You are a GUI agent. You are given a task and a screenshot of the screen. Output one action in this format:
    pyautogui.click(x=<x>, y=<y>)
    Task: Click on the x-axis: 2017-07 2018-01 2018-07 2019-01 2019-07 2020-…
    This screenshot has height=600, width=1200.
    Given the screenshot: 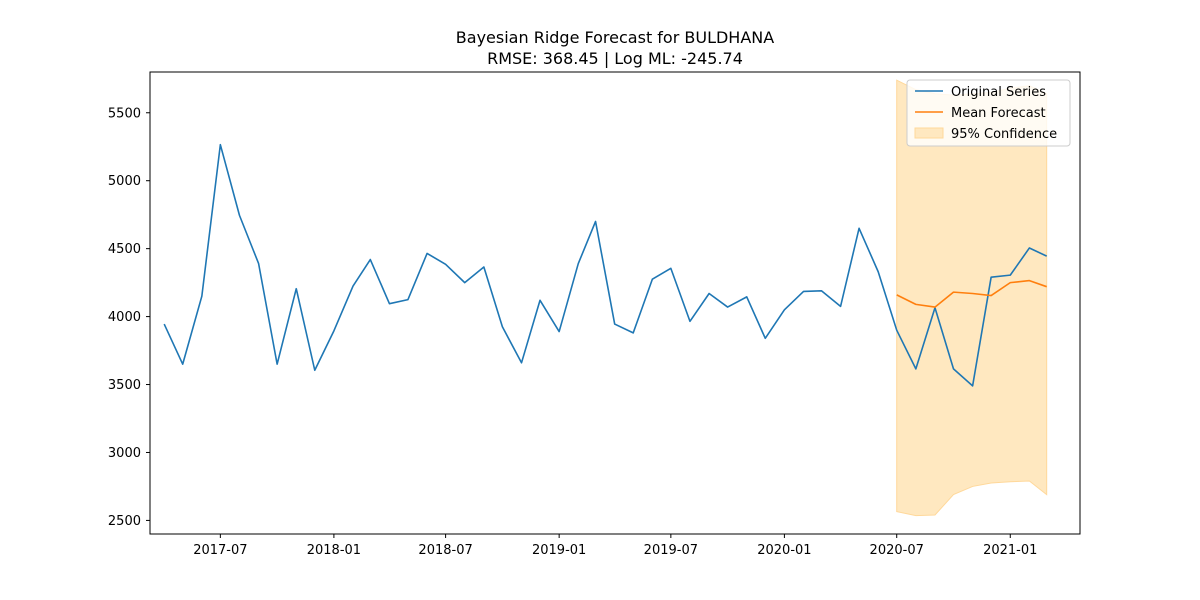 What is the action you would take?
    pyautogui.click(x=615, y=546)
    